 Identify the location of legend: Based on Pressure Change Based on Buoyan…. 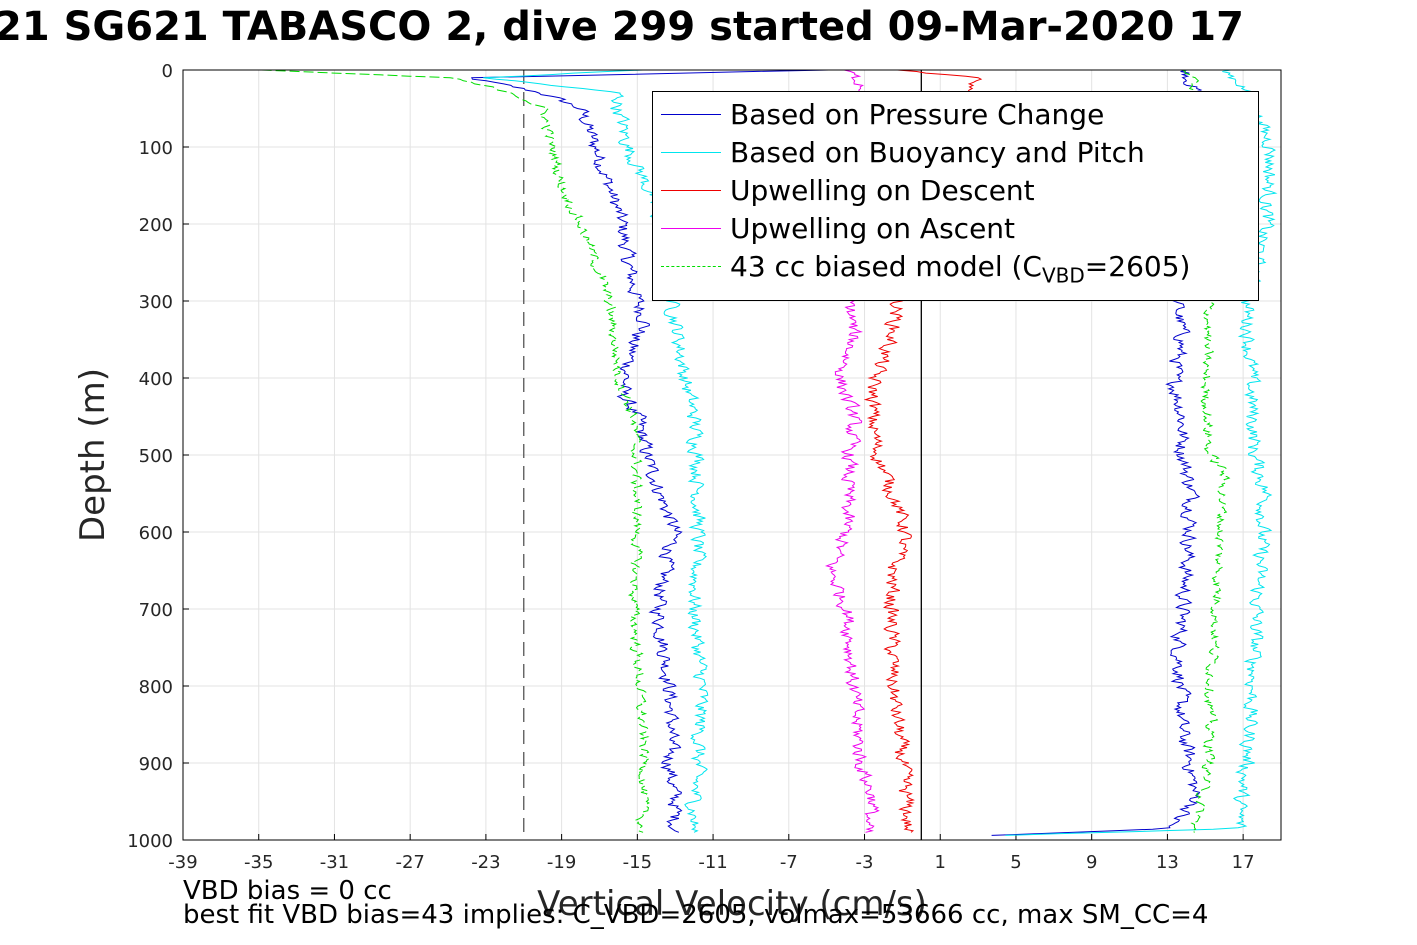
(955, 196).